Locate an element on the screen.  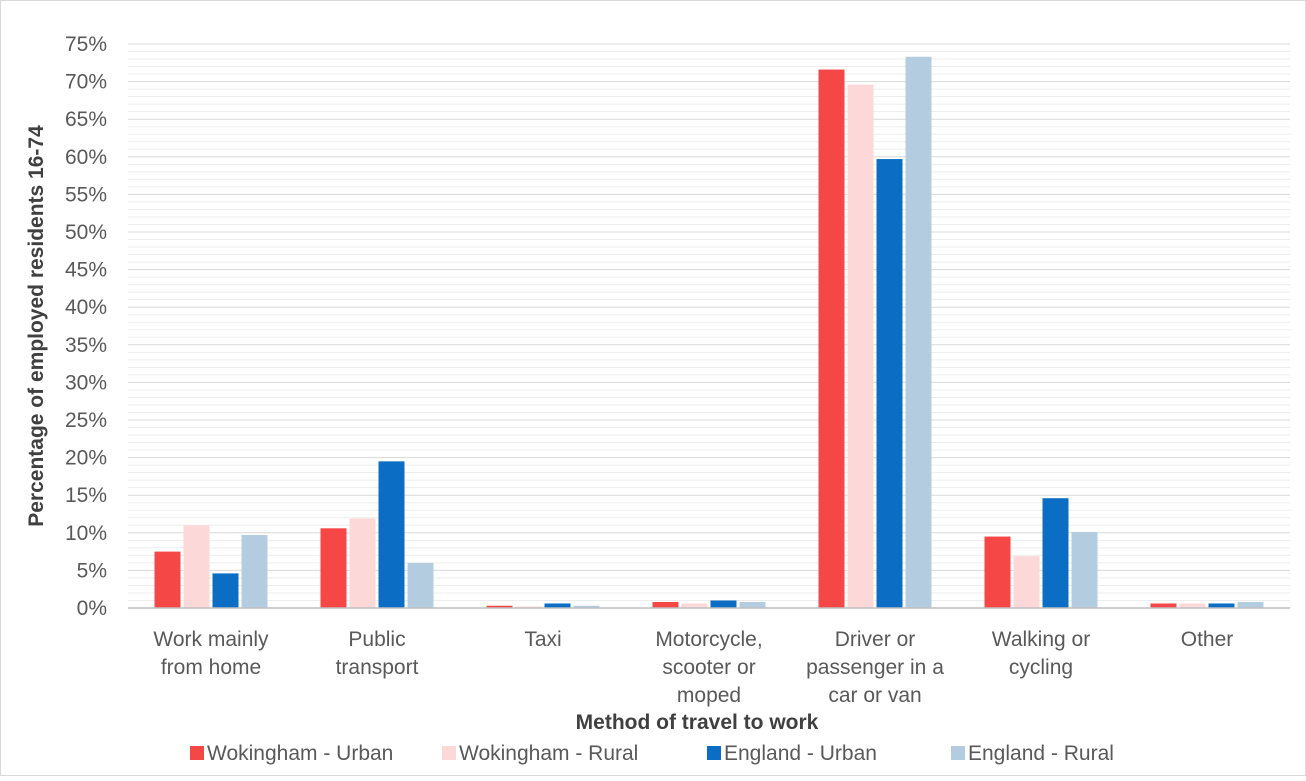
y-tick-label: 30% is located at coordinates (86, 382).